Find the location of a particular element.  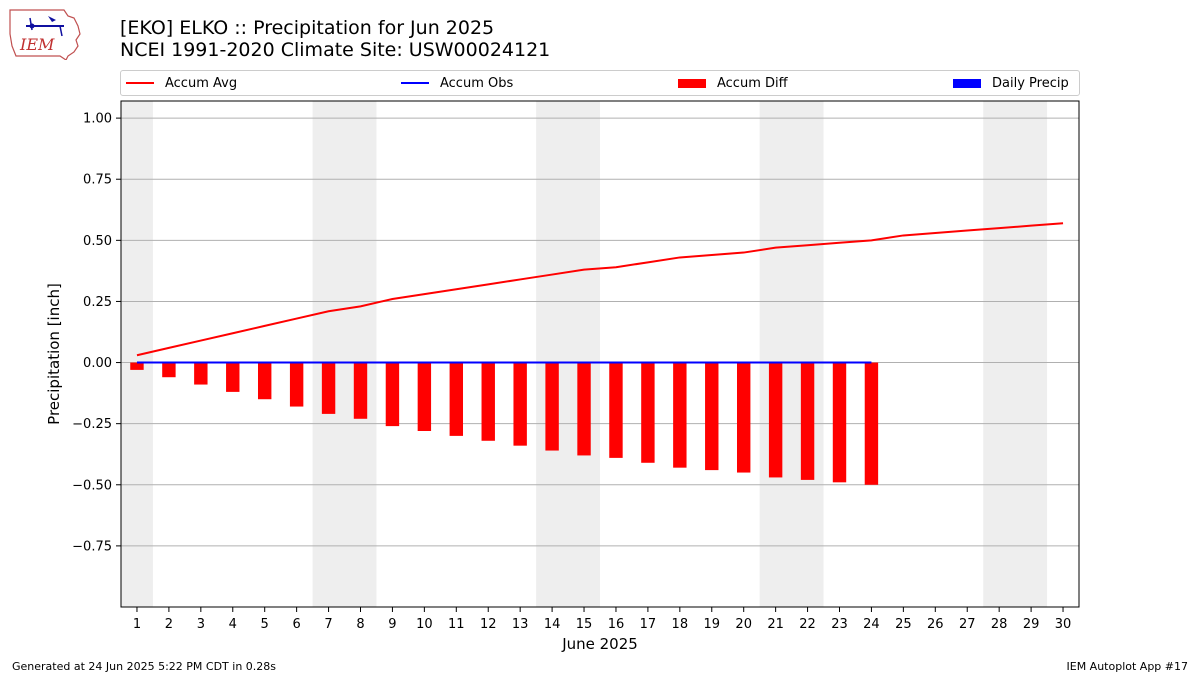

x-tick-label: 2 is located at coordinates (169, 624).